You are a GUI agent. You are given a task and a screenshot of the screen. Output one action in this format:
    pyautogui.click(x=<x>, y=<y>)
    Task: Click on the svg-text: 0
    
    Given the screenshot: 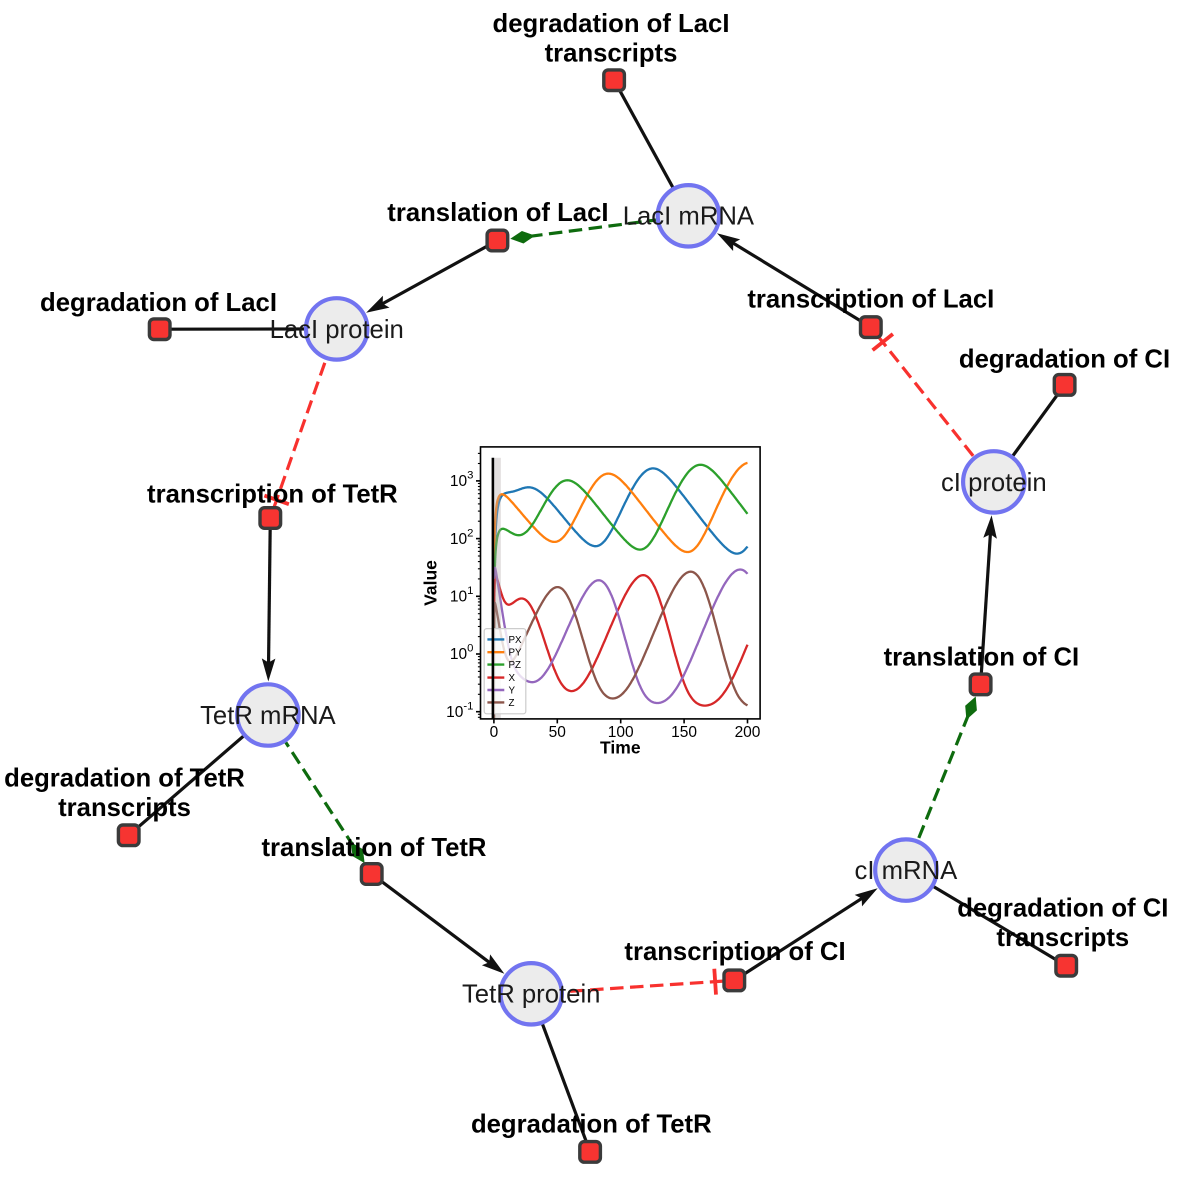 What is the action you would take?
    pyautogui.click(x=494, y=732)
    